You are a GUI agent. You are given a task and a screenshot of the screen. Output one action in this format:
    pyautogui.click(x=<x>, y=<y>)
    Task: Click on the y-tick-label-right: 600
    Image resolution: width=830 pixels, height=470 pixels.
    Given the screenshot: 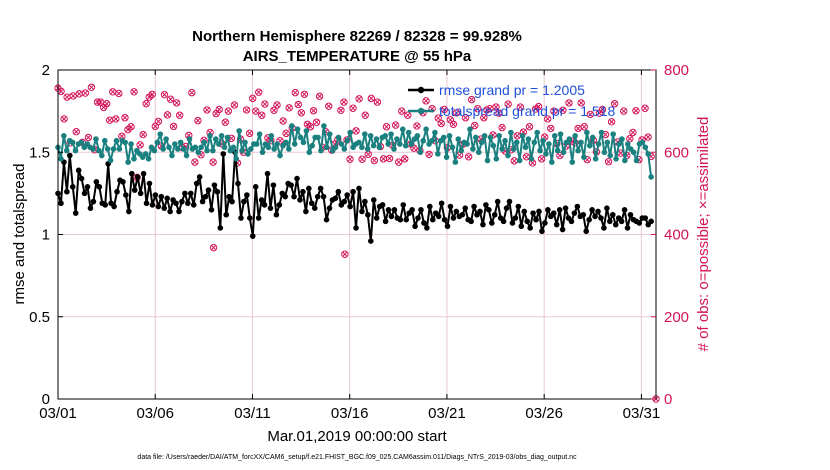 What is the action you would take?
    pyautogui.click(x=676, y=152)
    